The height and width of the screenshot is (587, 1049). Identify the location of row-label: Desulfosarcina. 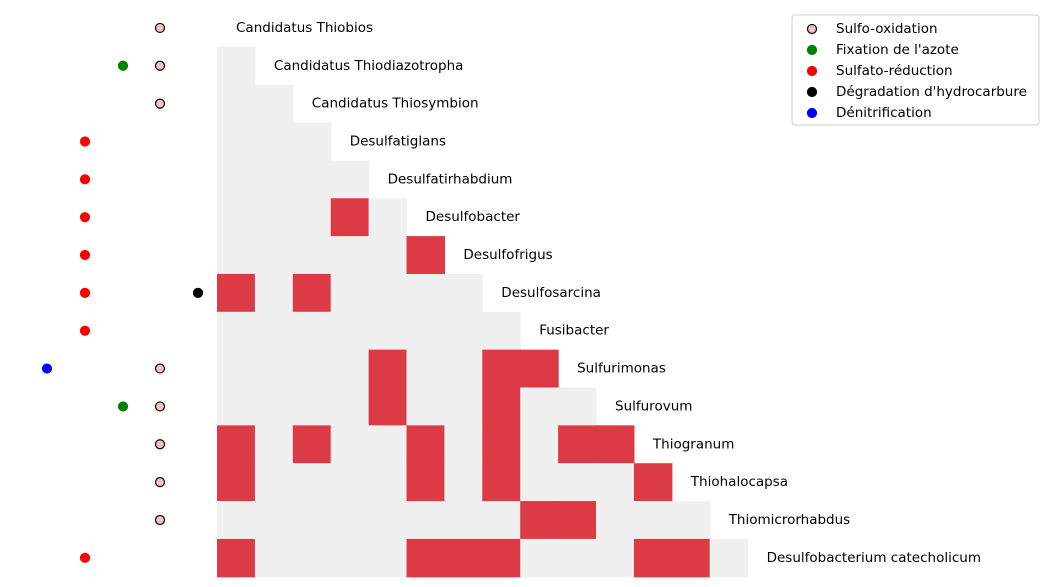
(551, 293).